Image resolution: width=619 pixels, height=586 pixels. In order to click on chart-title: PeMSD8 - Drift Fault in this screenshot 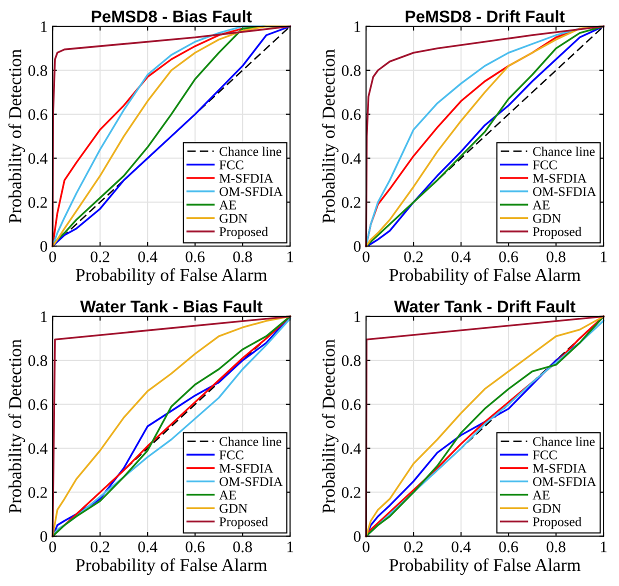, I will do `click(485, 16)`.